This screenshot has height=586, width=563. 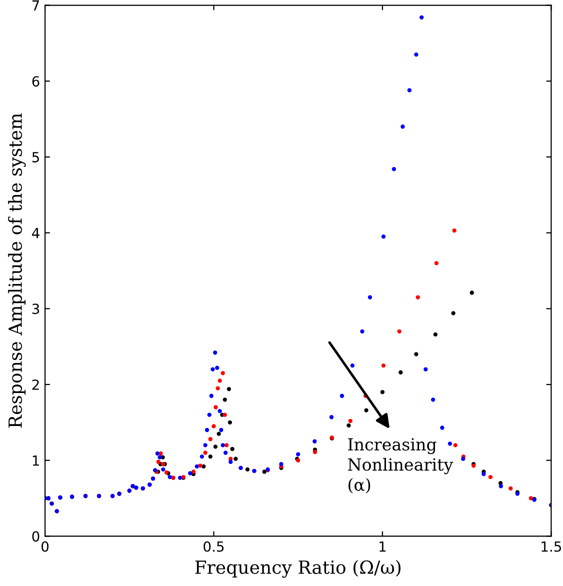 I want to click on y-tick-label: 1, so click(x=35, y=460).